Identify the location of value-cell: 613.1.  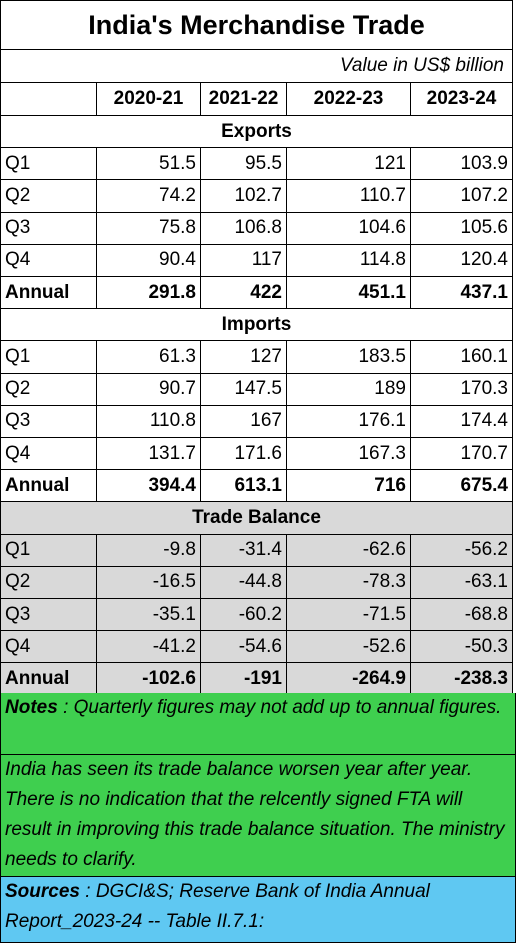
(244, 486).